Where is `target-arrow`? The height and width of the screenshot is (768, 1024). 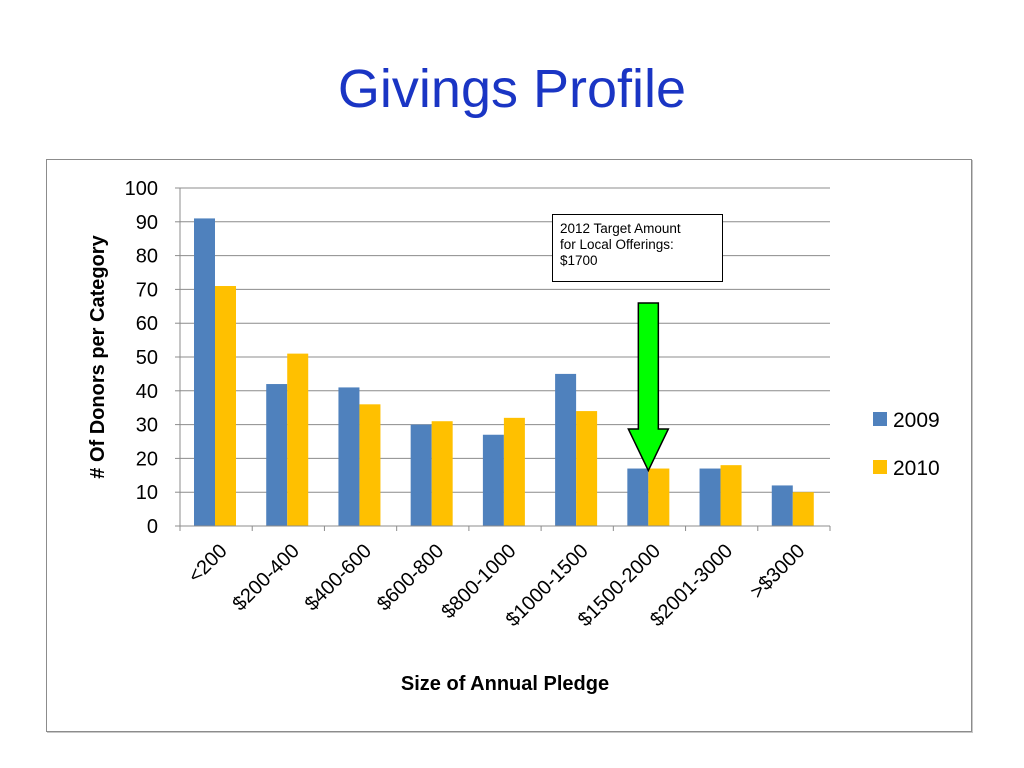 target-arrow is located at coordinates (648, 387).